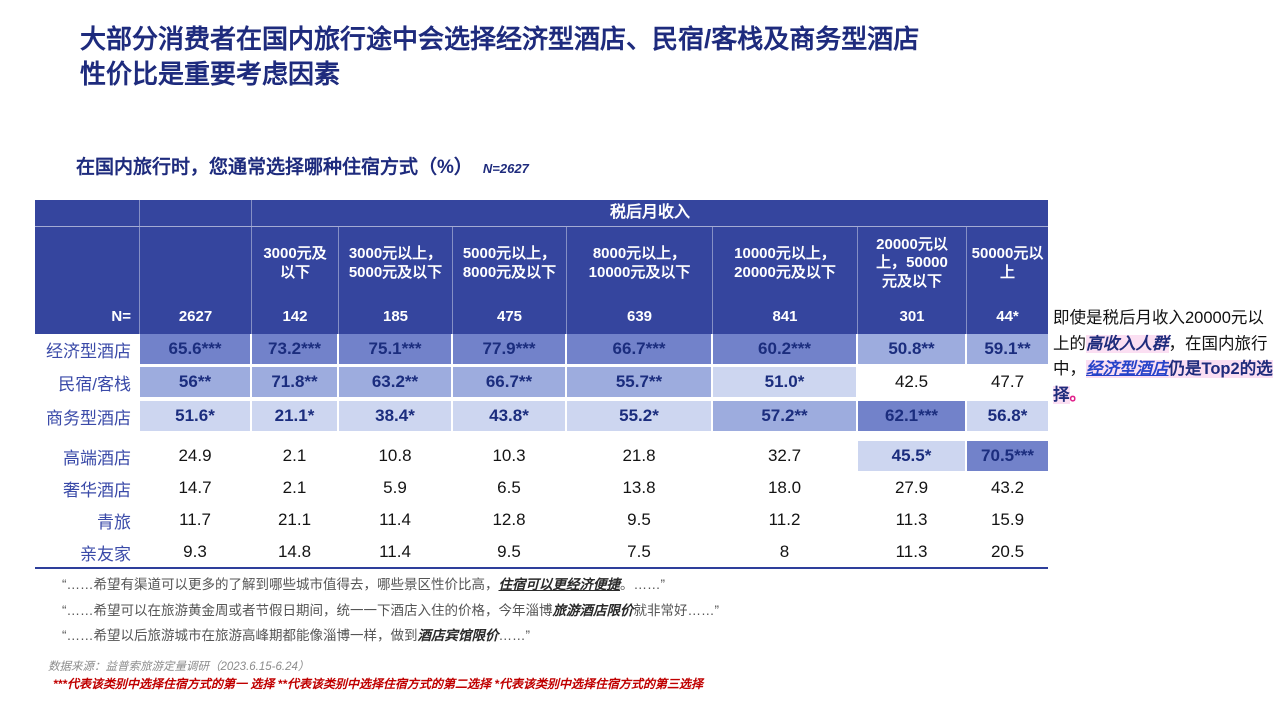  Describe the element at coordinates (240, 635) in the screenshot. I see `quote-segment: “……希望以后旅游城市在旅游高峰期都能像淄博一样，做到` at that location.